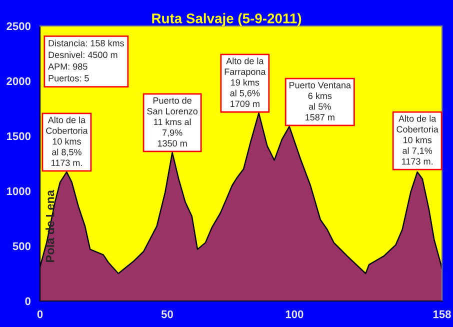 This screenshot has height=327, width=453. What do you see at coordinates (40, 314) in the screenshot?
I see `x-tick-label: 0` at bounding box center [40, 314].